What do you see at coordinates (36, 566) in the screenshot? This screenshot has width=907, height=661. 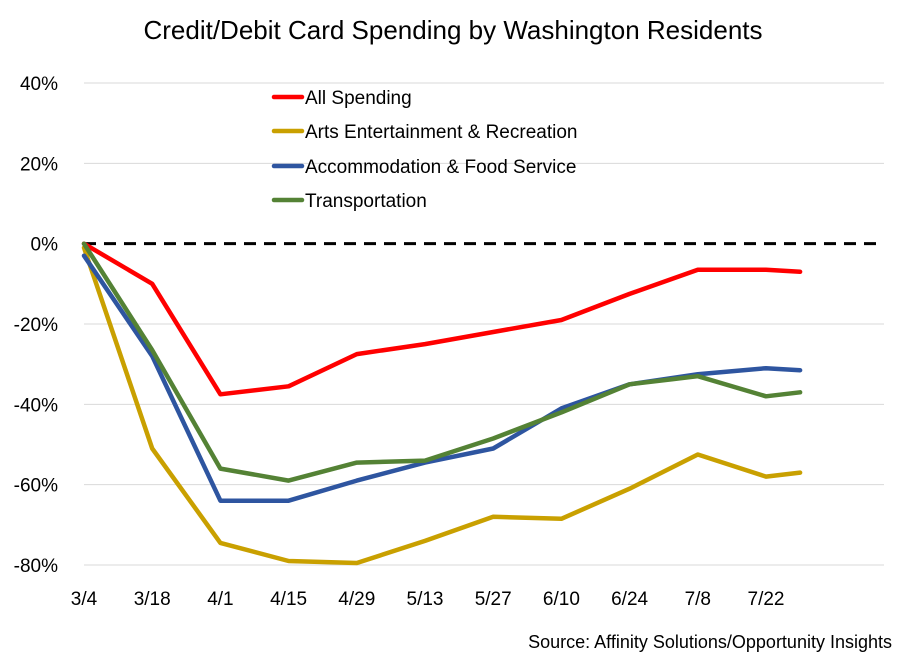 I see `y-tick-label: -80%` at bounding box center [36, 566].